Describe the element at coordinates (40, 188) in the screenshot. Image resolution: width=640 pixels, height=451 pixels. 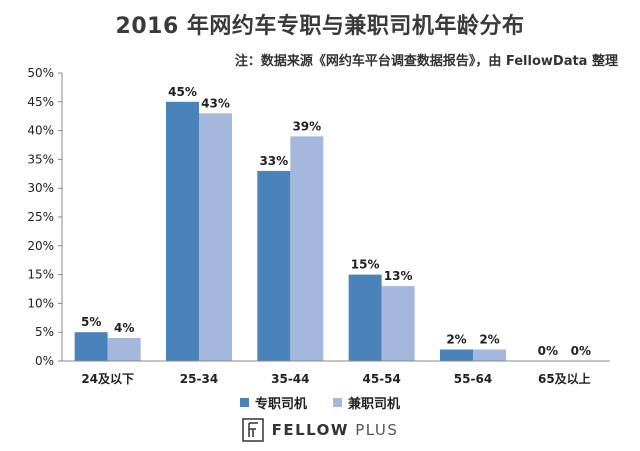
I see `y-tick-label: 30%` at that location.